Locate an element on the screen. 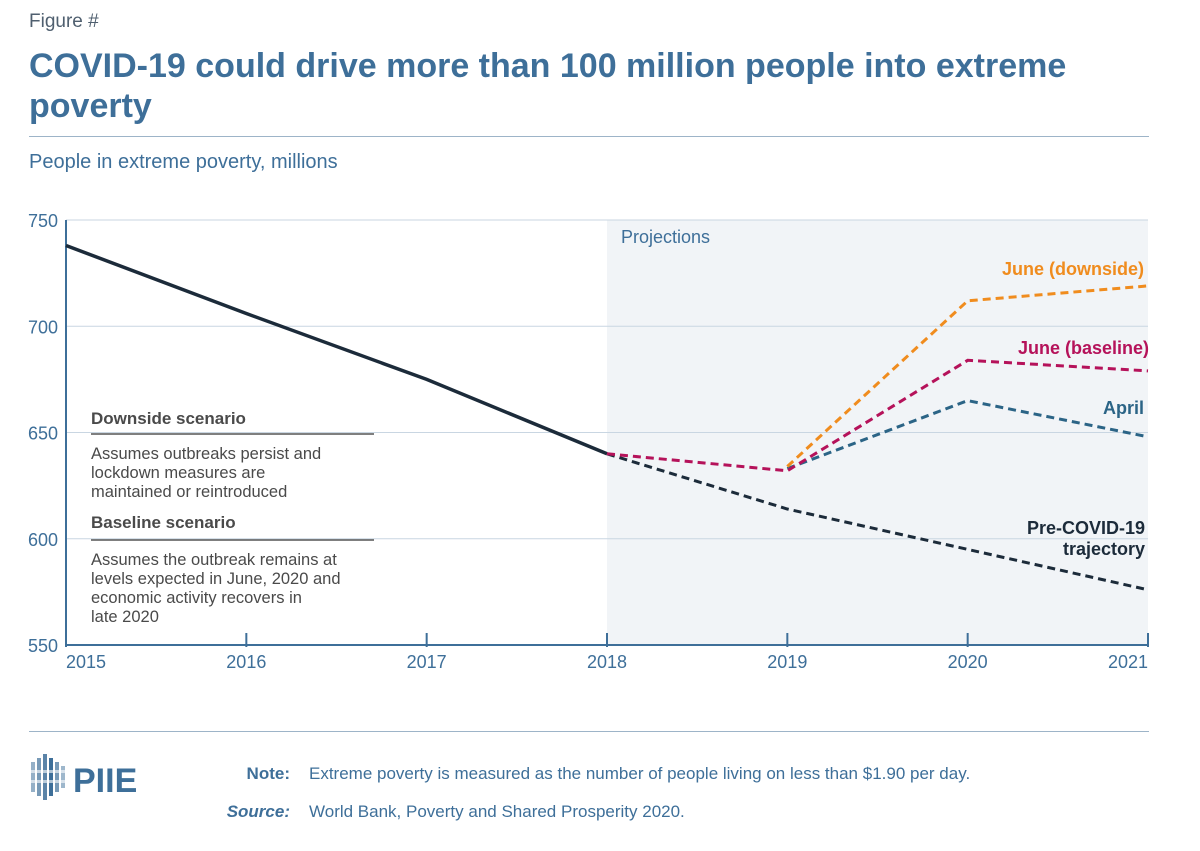  baseline-heading: Baseline scenario is located at coordinates (163, 522).